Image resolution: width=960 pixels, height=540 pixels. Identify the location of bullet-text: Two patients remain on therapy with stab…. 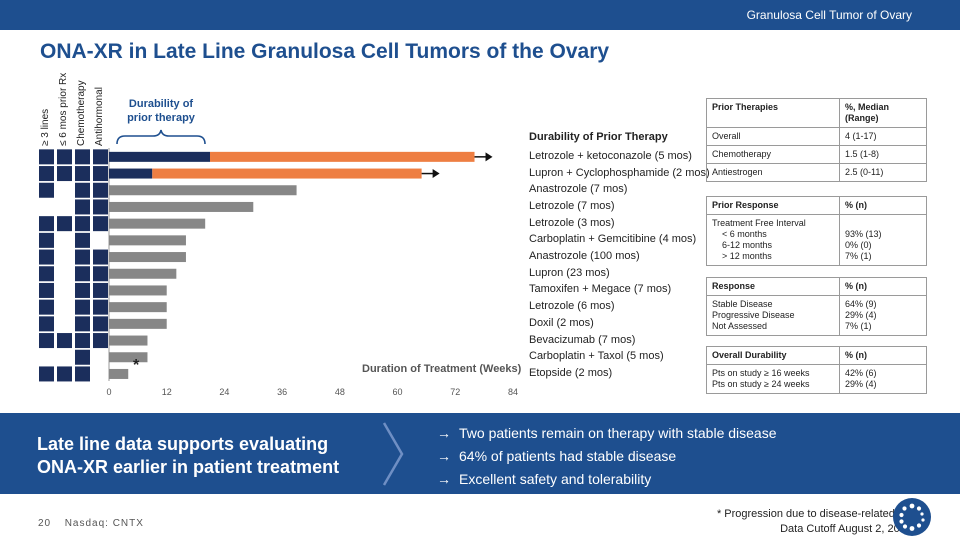
(618, 433).